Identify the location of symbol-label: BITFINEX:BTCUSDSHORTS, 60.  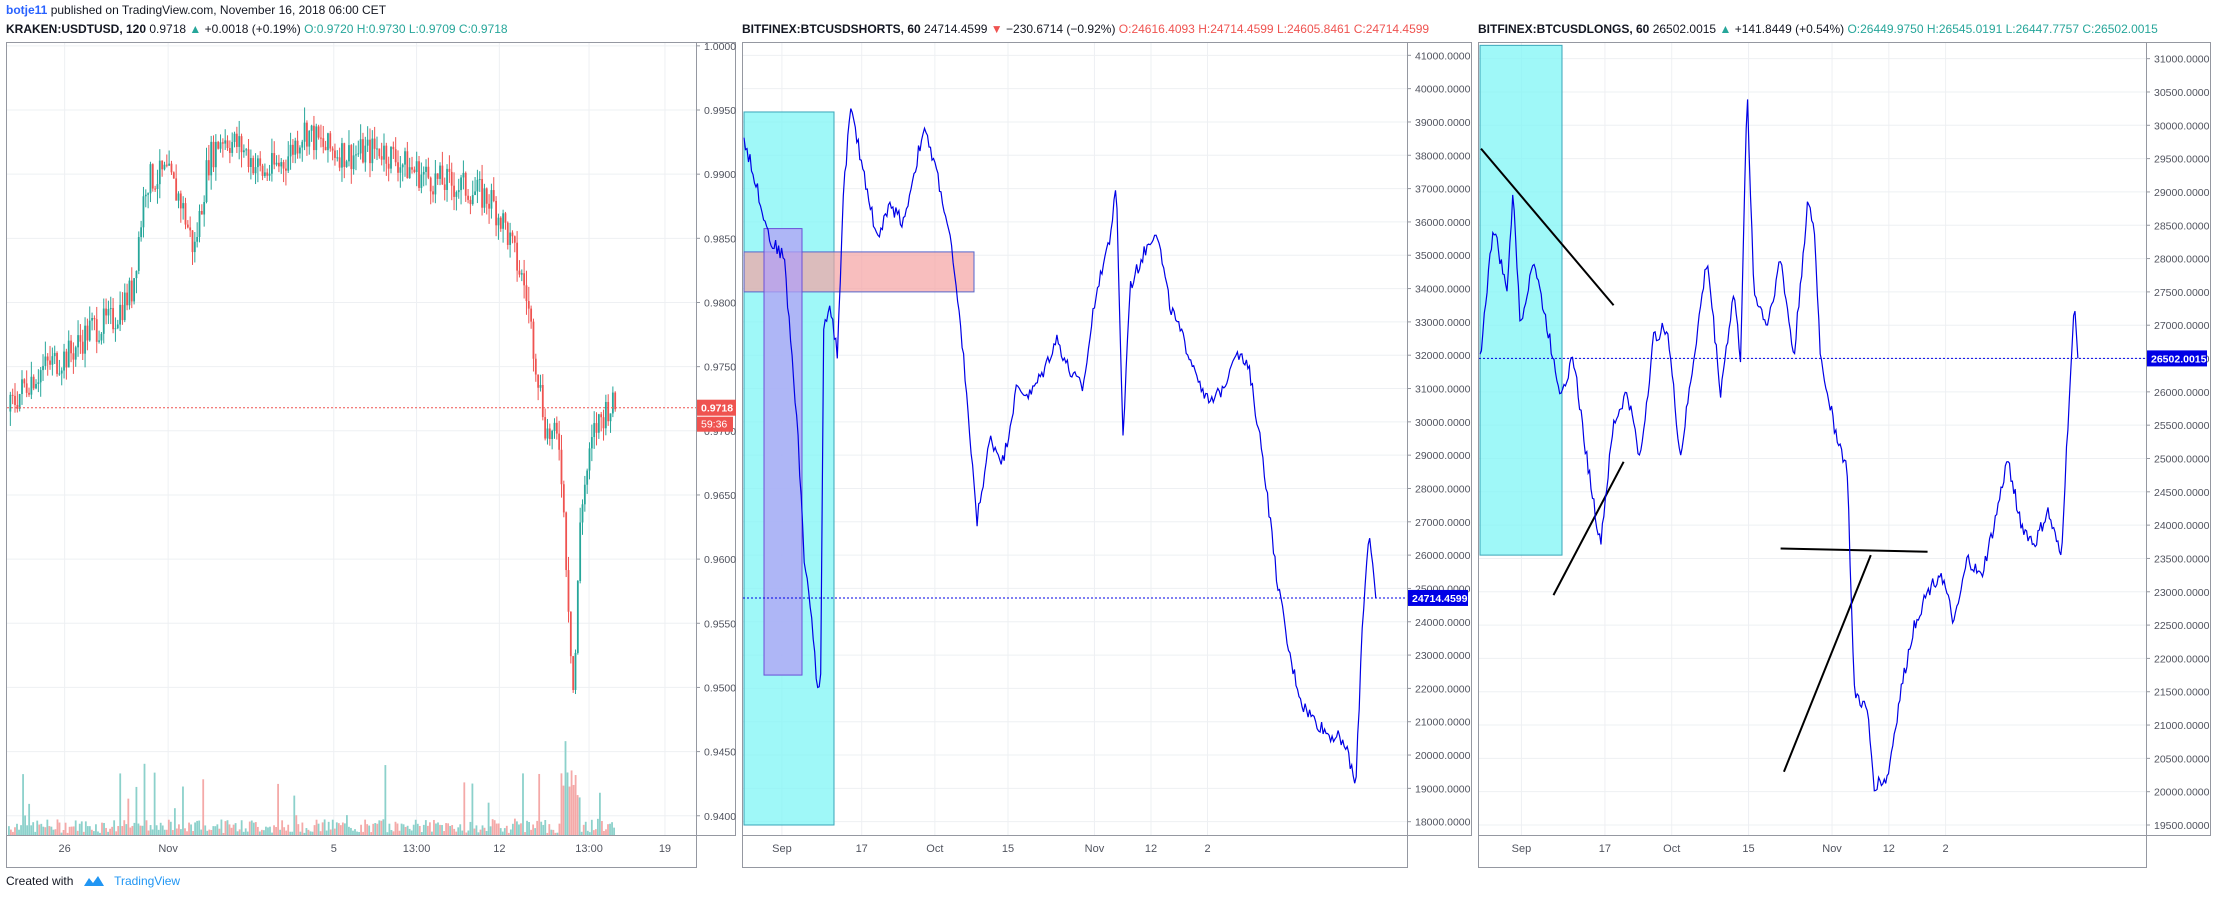
(831, 29).